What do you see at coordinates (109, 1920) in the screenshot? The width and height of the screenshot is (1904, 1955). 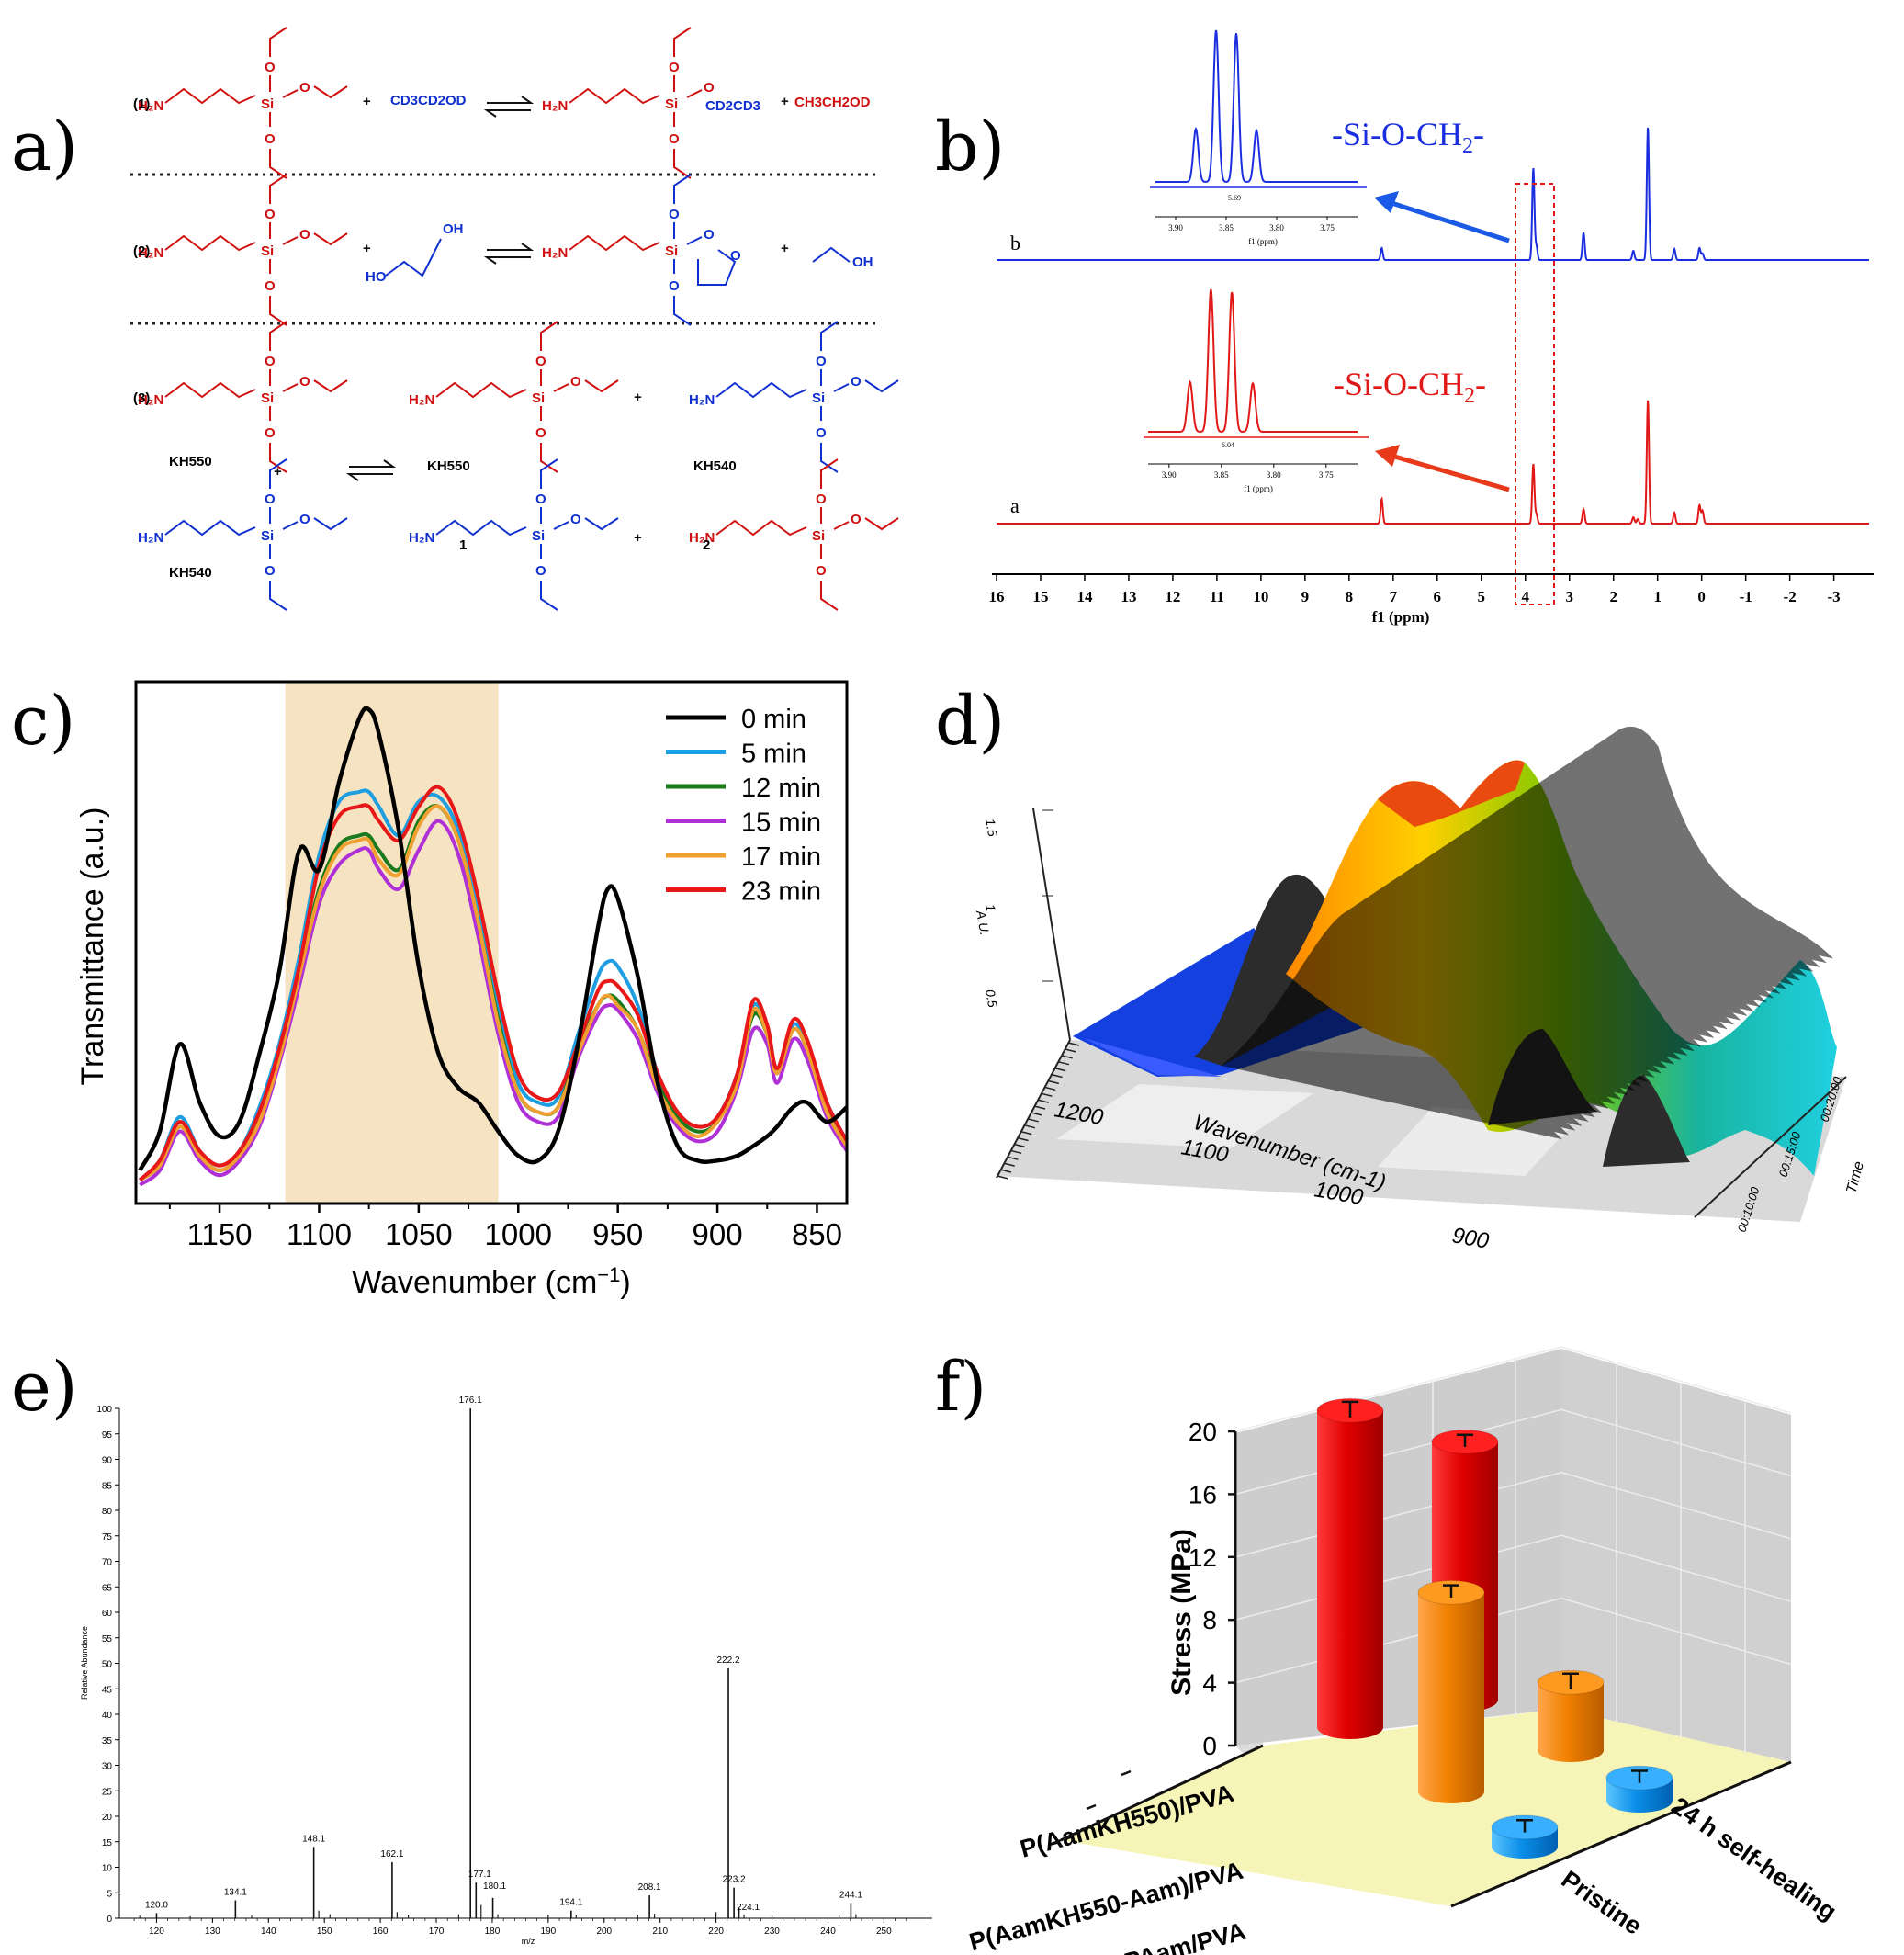 I see `ms-y-tick-label: 0` at bounding box center [109, 1920].